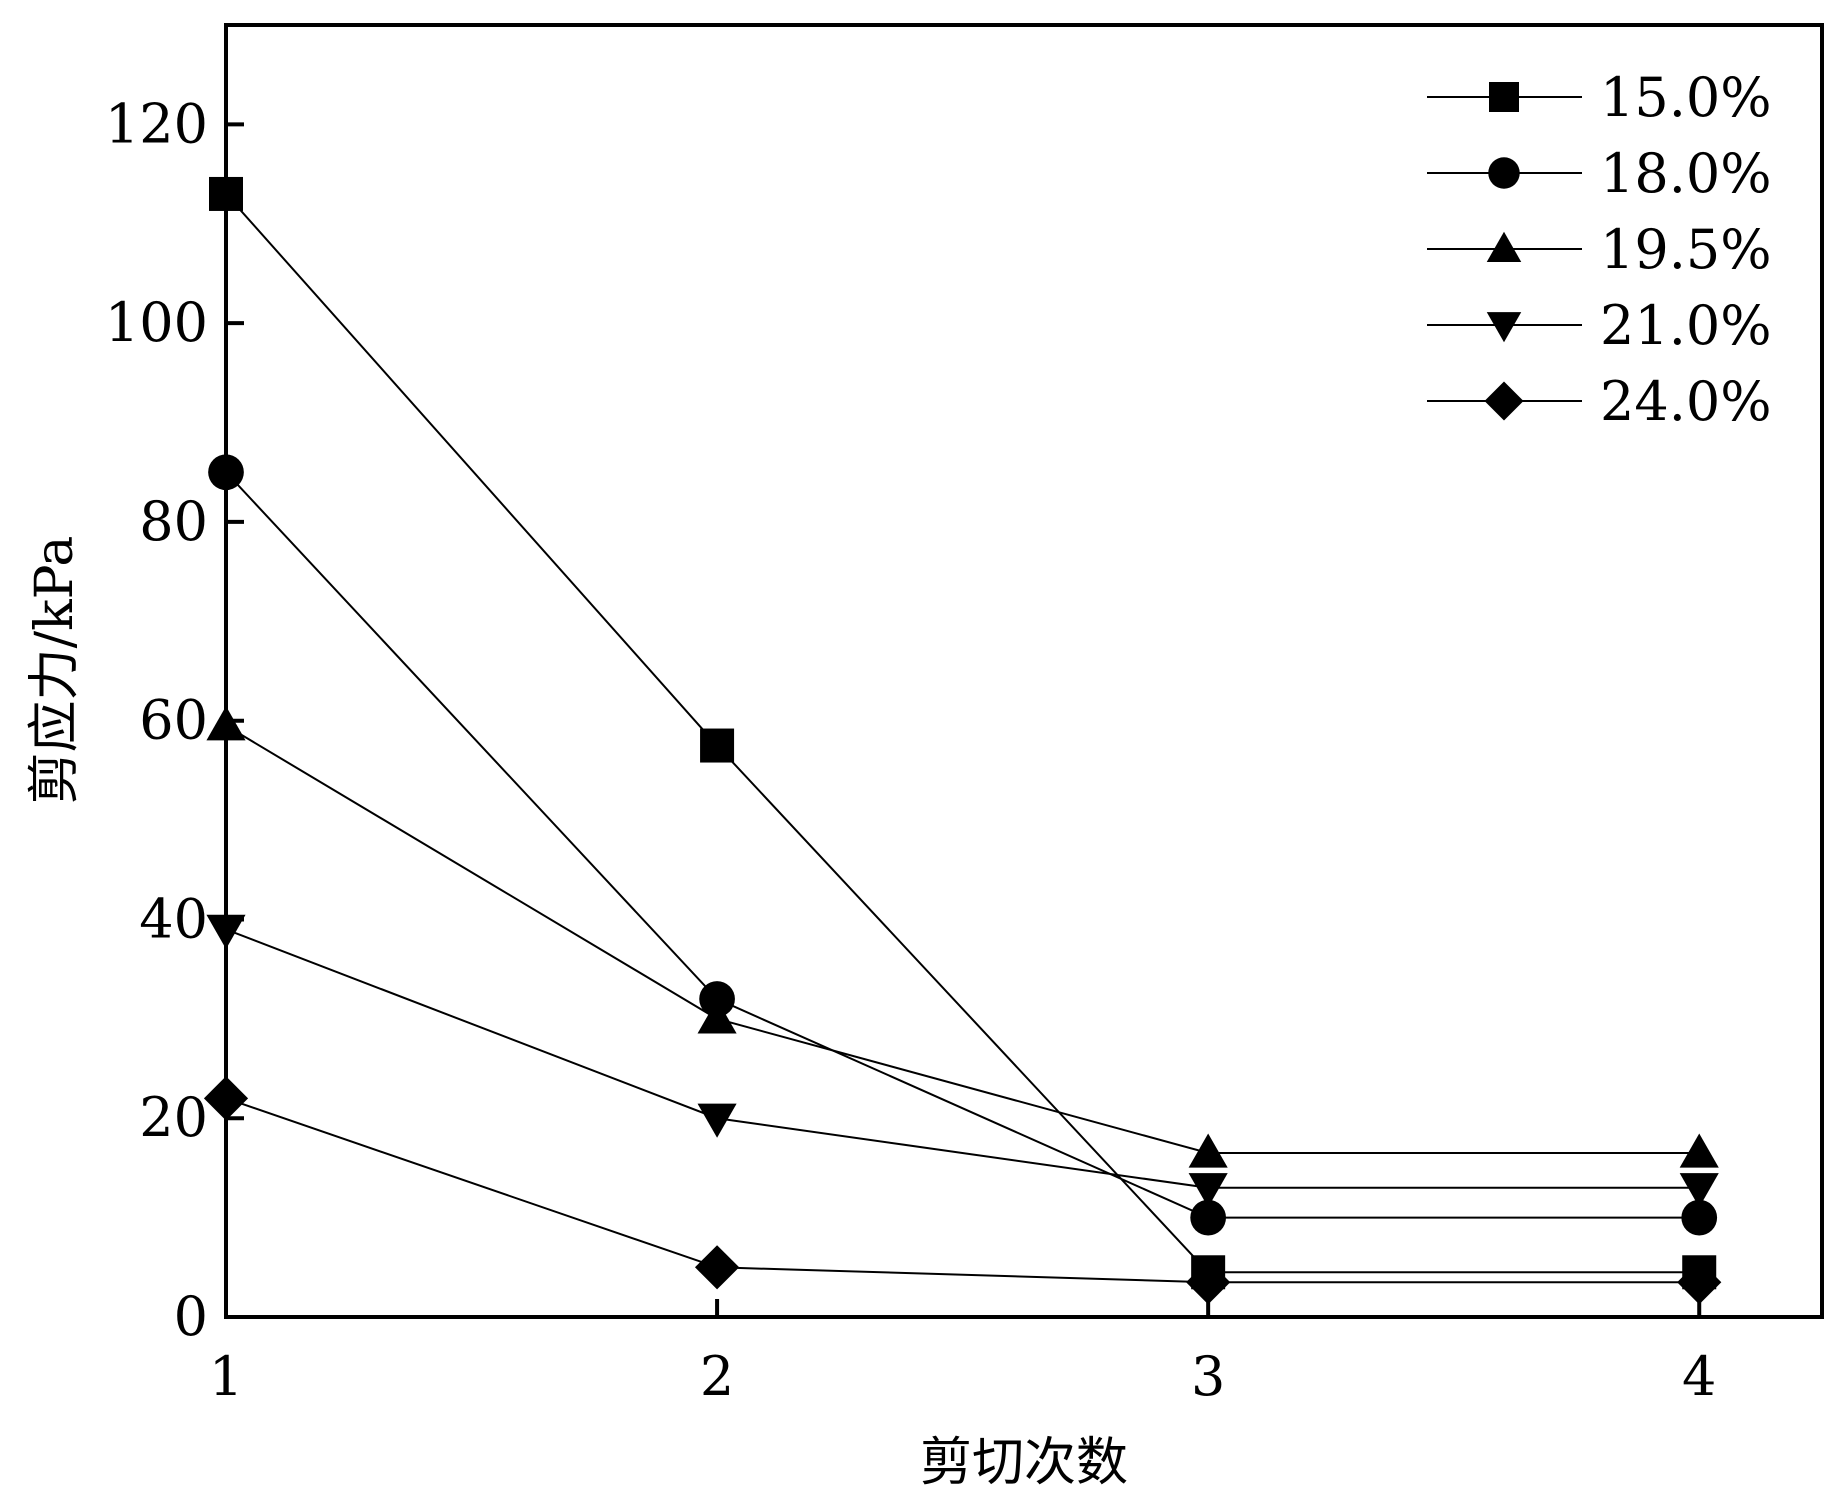 The width and height of the screenshot is (1843, 1501). Describe the element at coordinates (173, 918) in the screenshot. I see `y-tick-label: 40` at that location.